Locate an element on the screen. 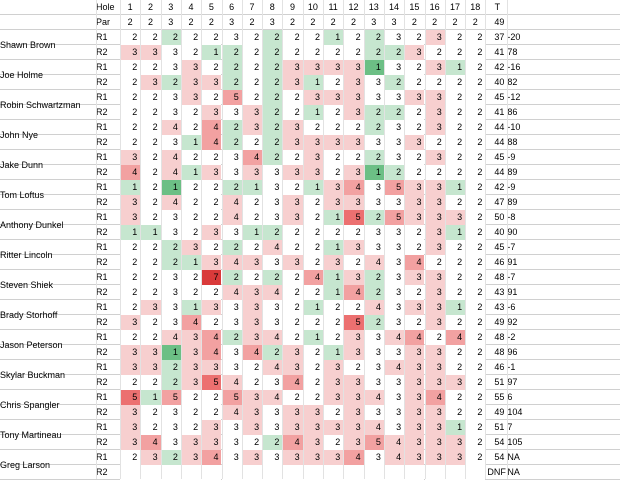 This screenshot has width=621, height=481. round-row: R1 2 3 2 3 4 3 3 3 3 3 3 4 3 4 3 3 3 2 54 NA is located at coordinates (310, 457).